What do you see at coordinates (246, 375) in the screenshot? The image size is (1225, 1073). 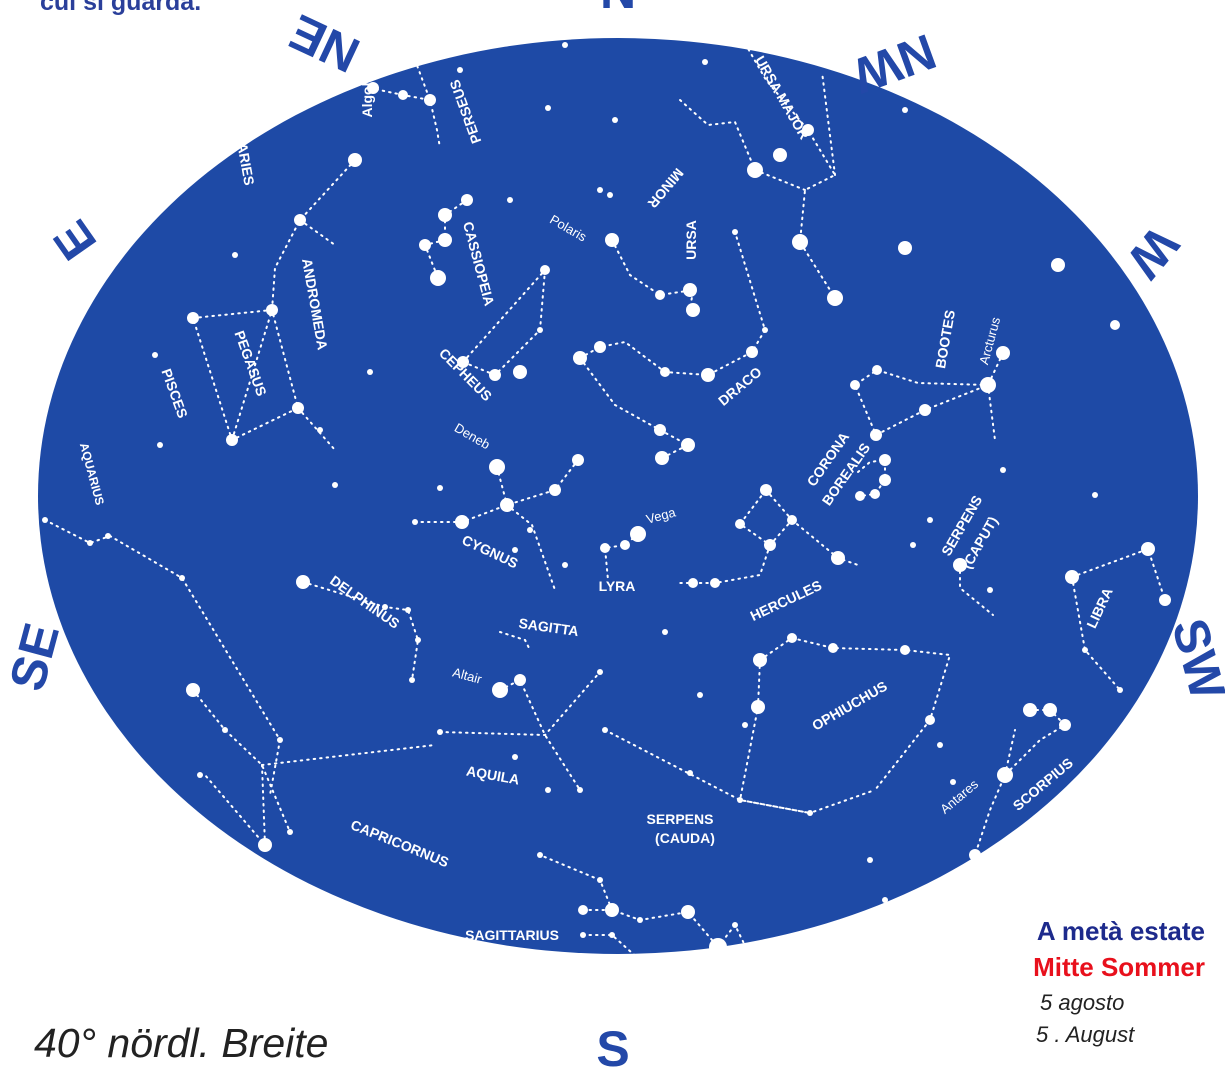 I see `constellation-line-pegasus` at bounding box center [246, 375].